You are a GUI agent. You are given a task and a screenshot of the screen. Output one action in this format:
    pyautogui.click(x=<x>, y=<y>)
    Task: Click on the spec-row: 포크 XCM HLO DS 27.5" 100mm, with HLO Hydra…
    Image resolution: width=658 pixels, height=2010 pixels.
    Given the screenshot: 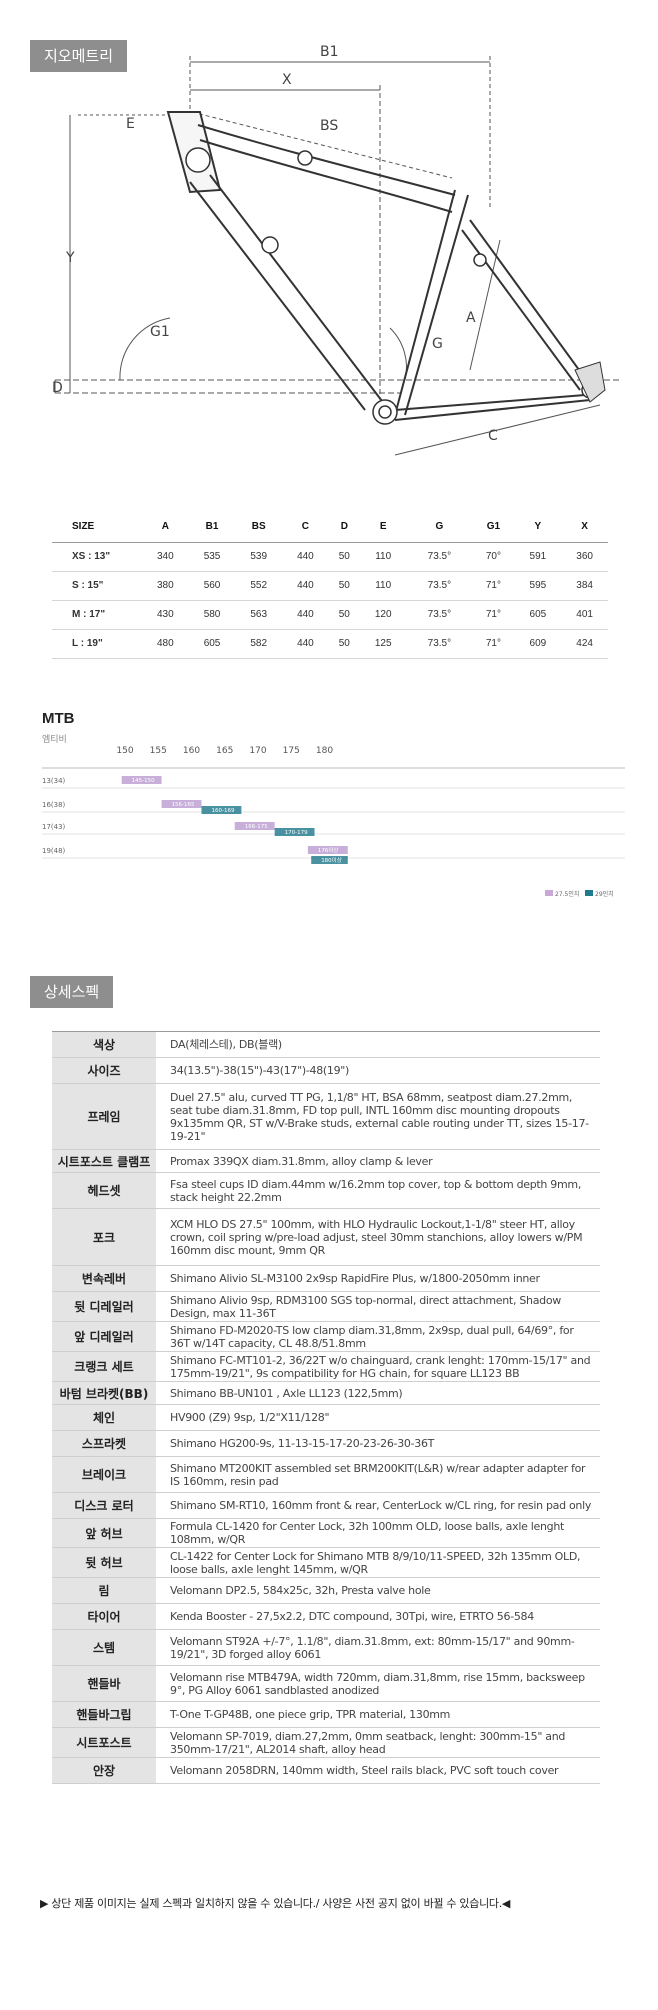 What is the action you would take?
    pyautogui.click(x=326, y=1237)
    